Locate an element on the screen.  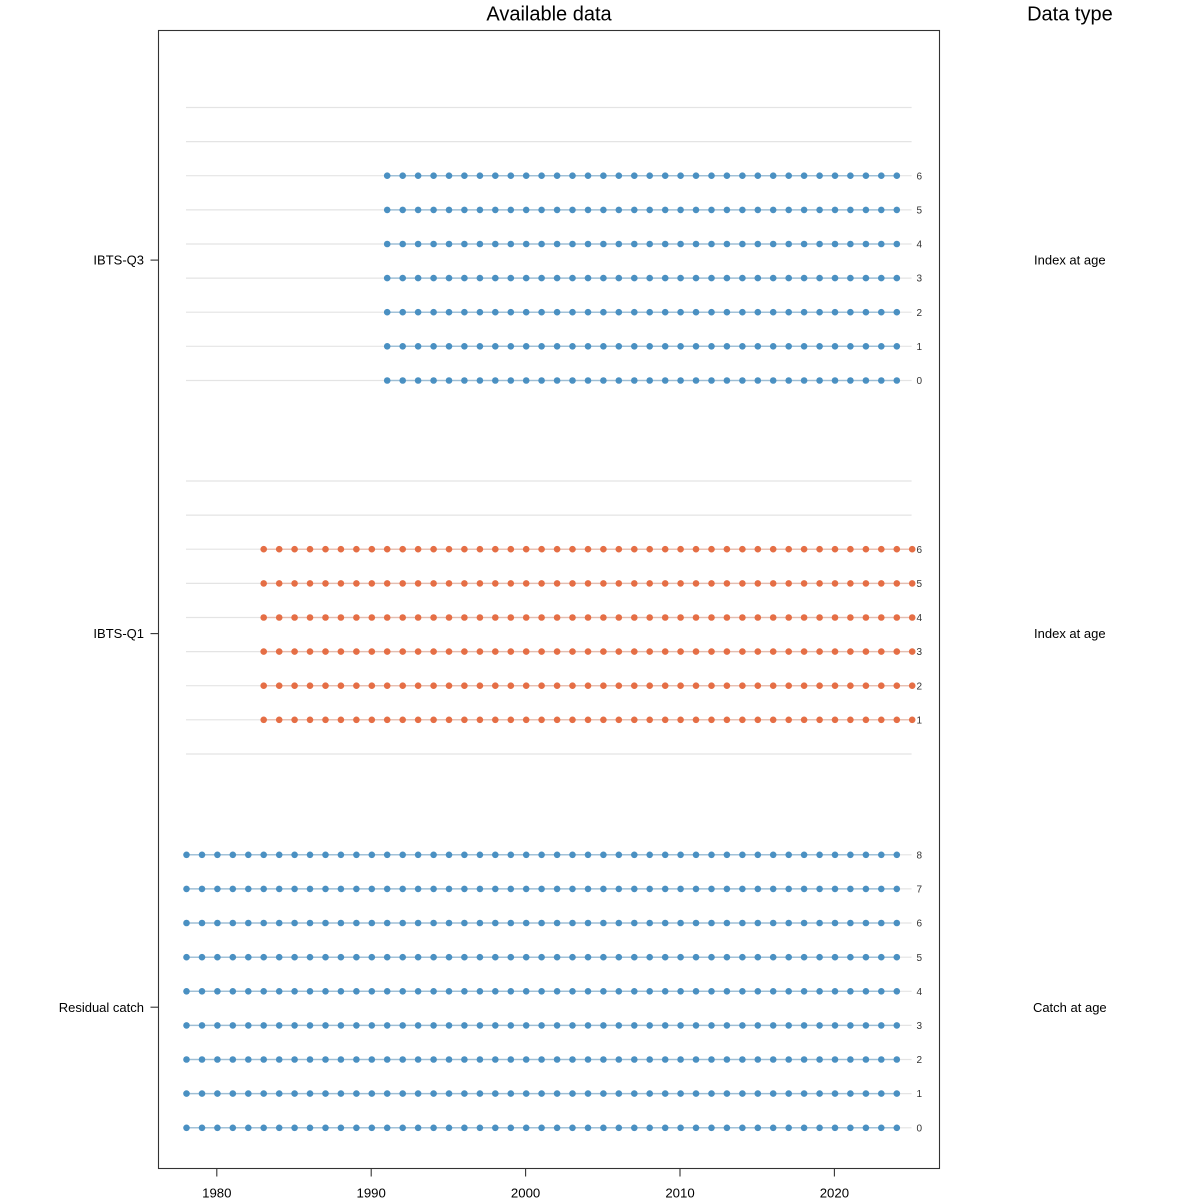
svg-text: 8 is located at coordinates (920, 855).